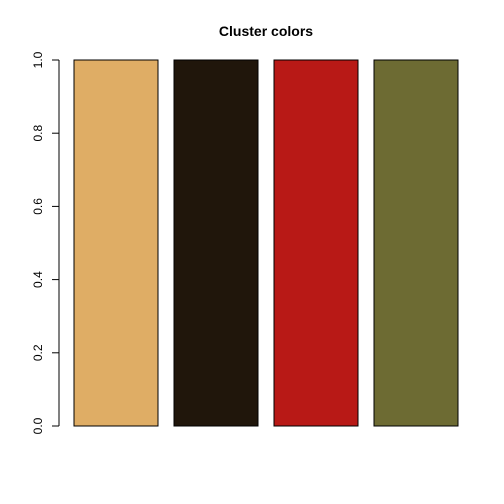 The height and width of the screenshot is (504, 504). I want to click on y-tick-label-4: 0.8, so click(38, 133).